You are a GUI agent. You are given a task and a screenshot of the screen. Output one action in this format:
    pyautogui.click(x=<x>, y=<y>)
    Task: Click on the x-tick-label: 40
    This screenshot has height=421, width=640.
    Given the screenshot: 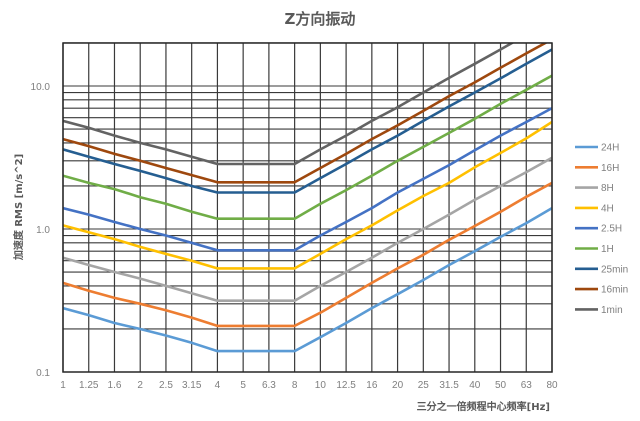 What is the action you would take?
    pyautogui.click(x=475, y=385)
    